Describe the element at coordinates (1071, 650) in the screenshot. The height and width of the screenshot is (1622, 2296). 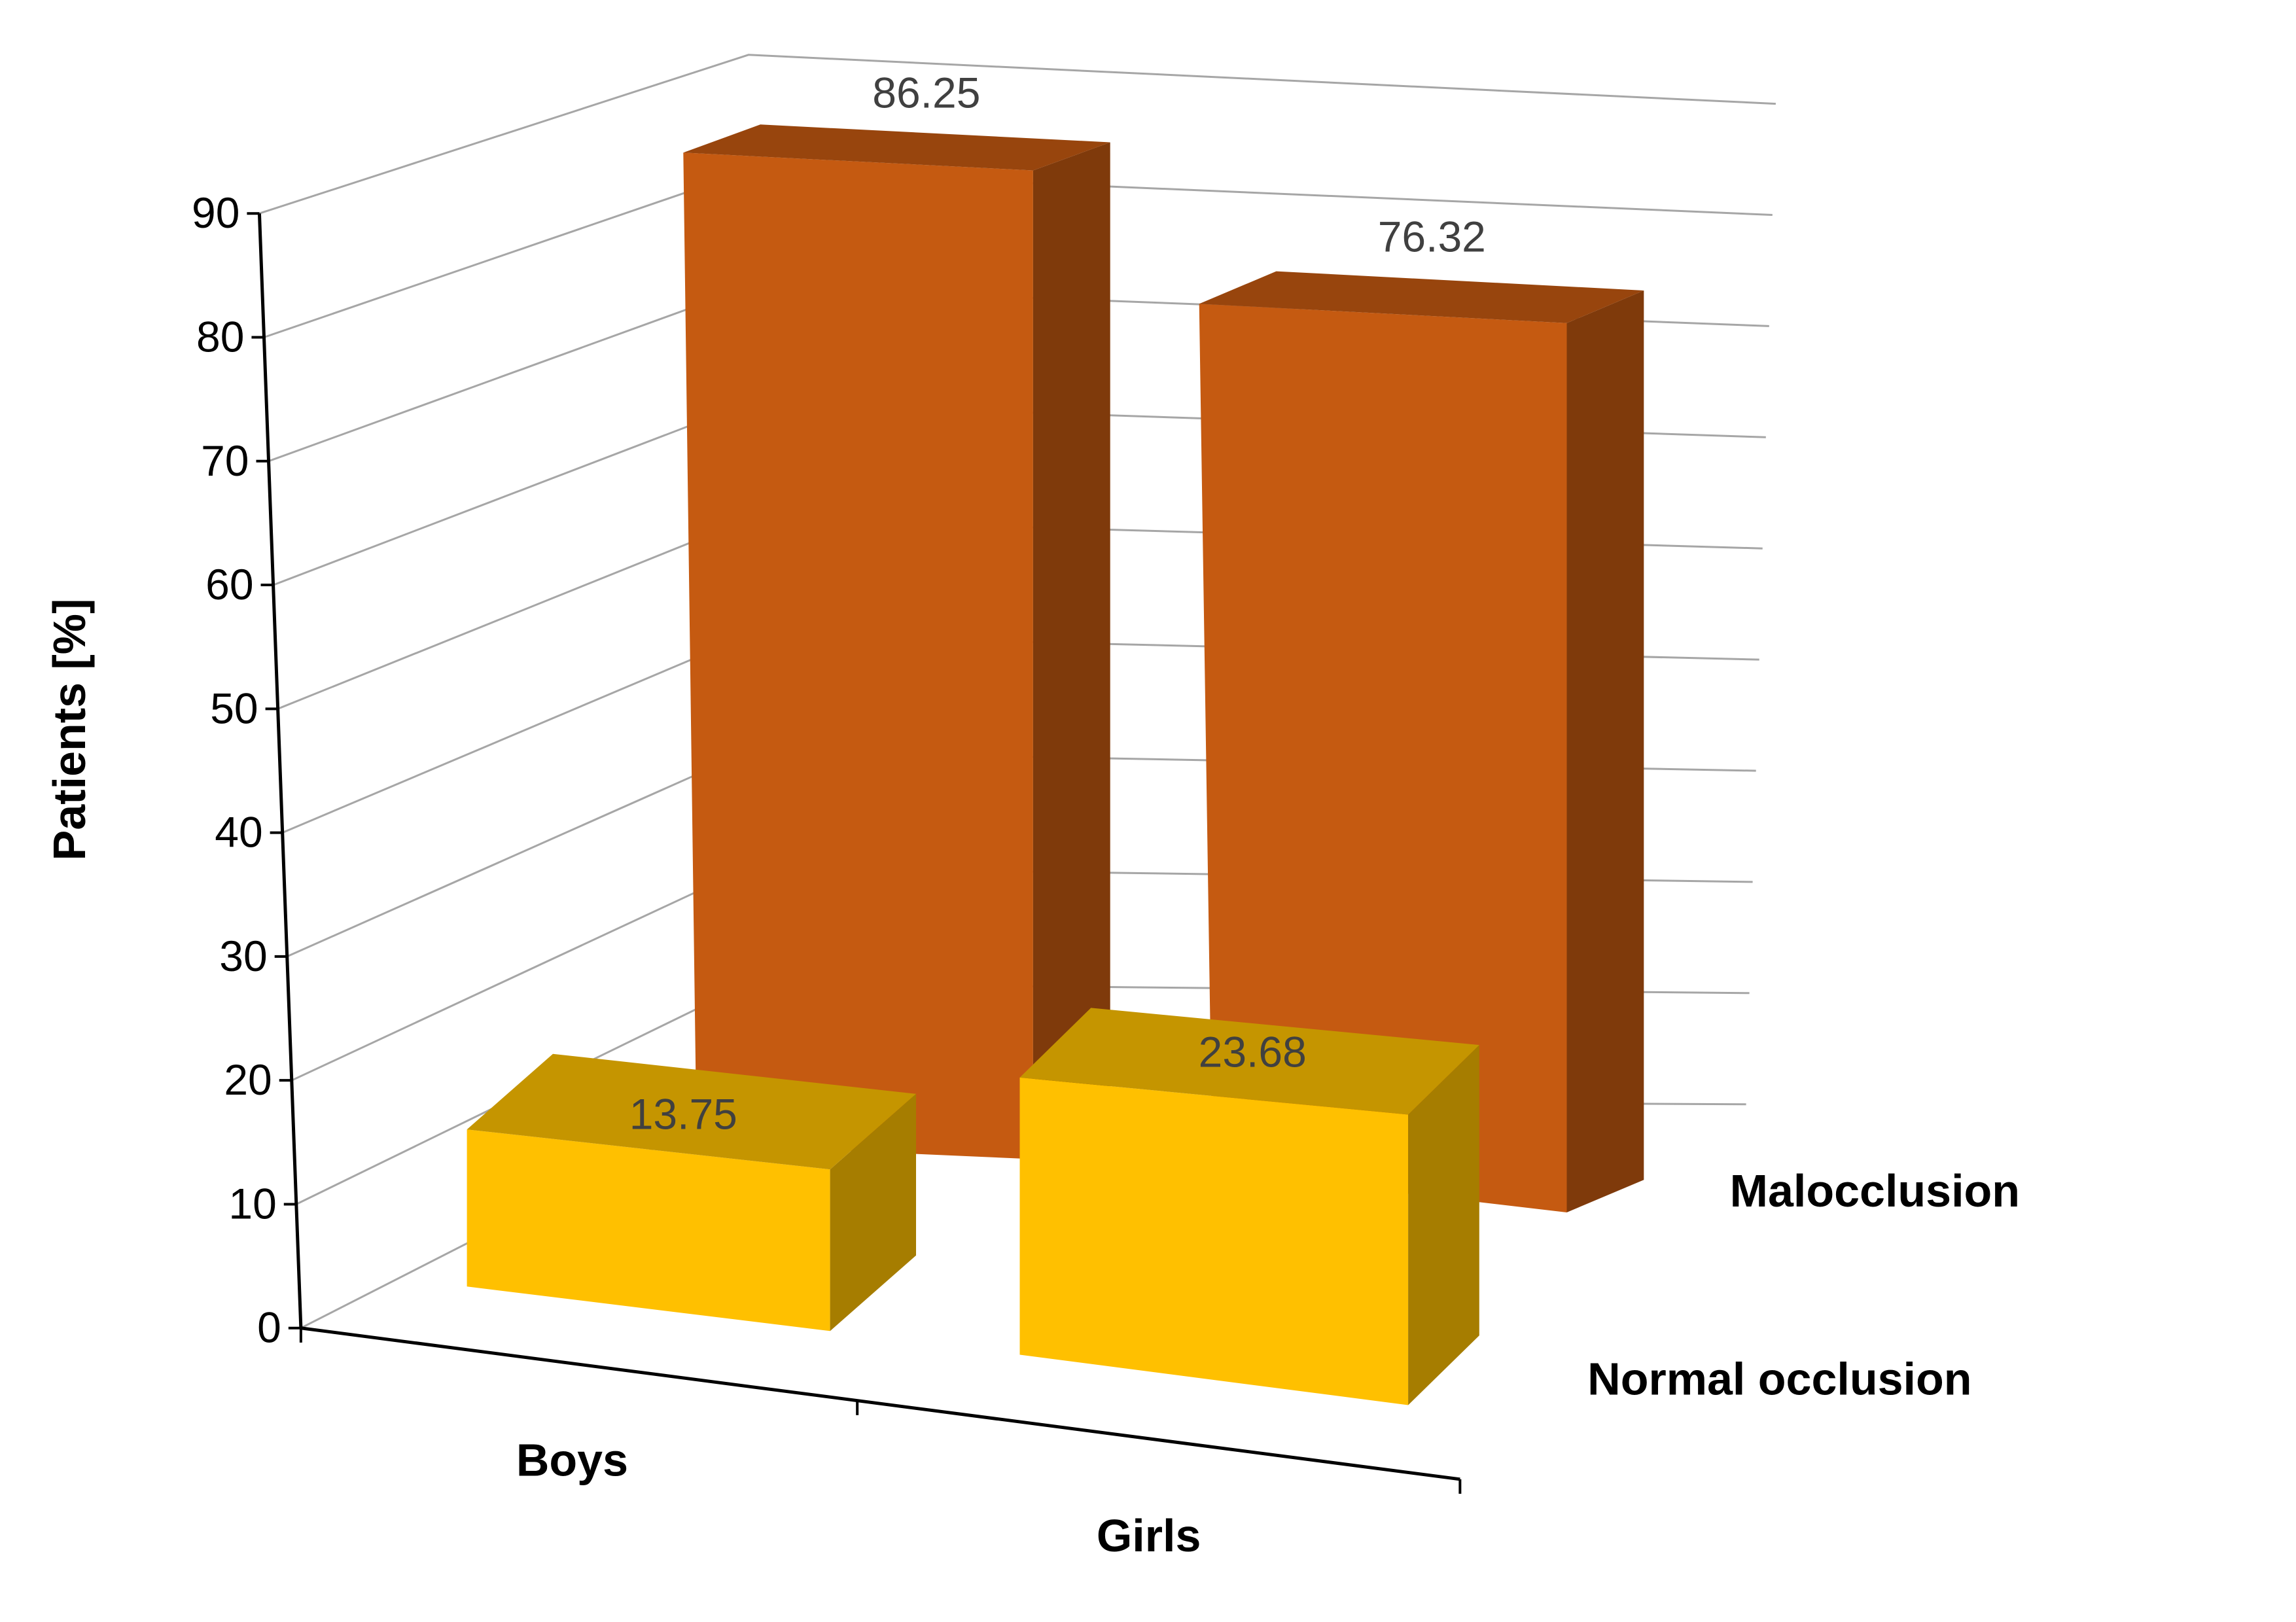
I see `bar-side-malocclusion-boys` at that location.